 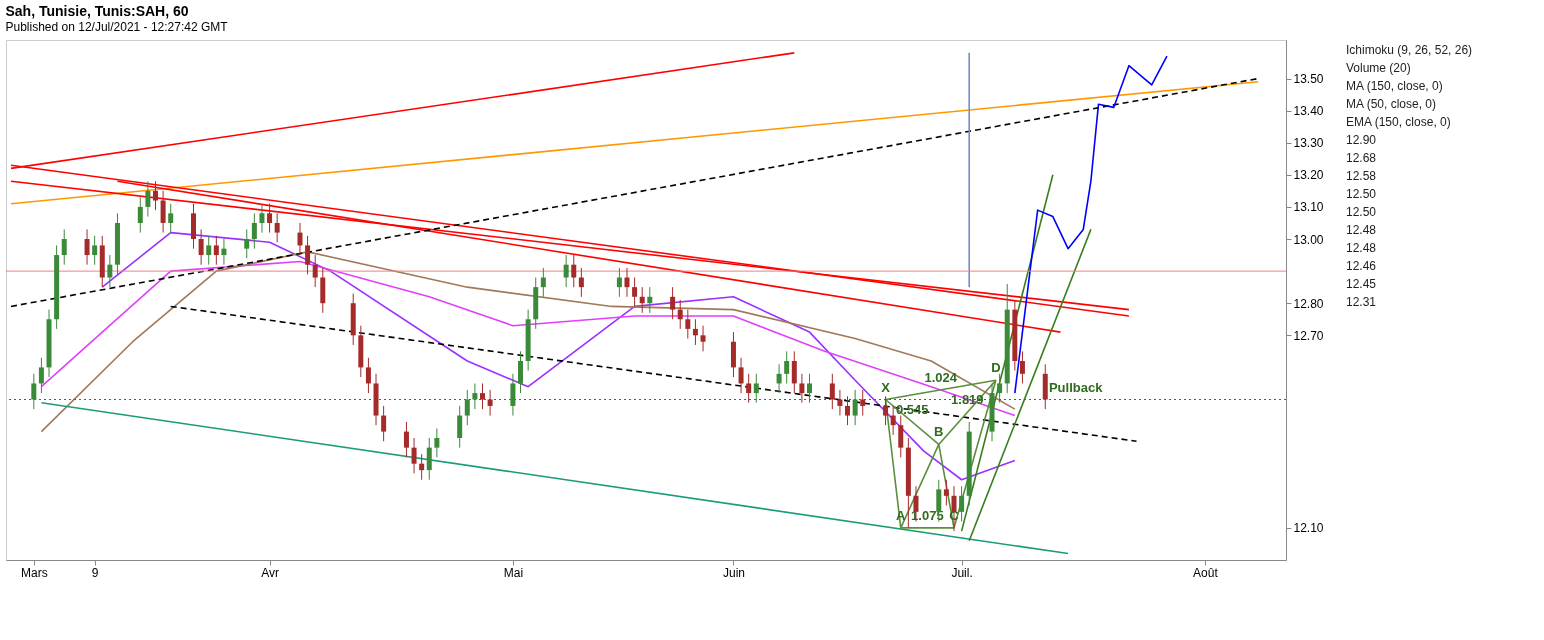 What do you see at coordinates (1308, 111) in the screenshot?
I see `y-tick-label: 13.40` at bounding box center [1308, 111].